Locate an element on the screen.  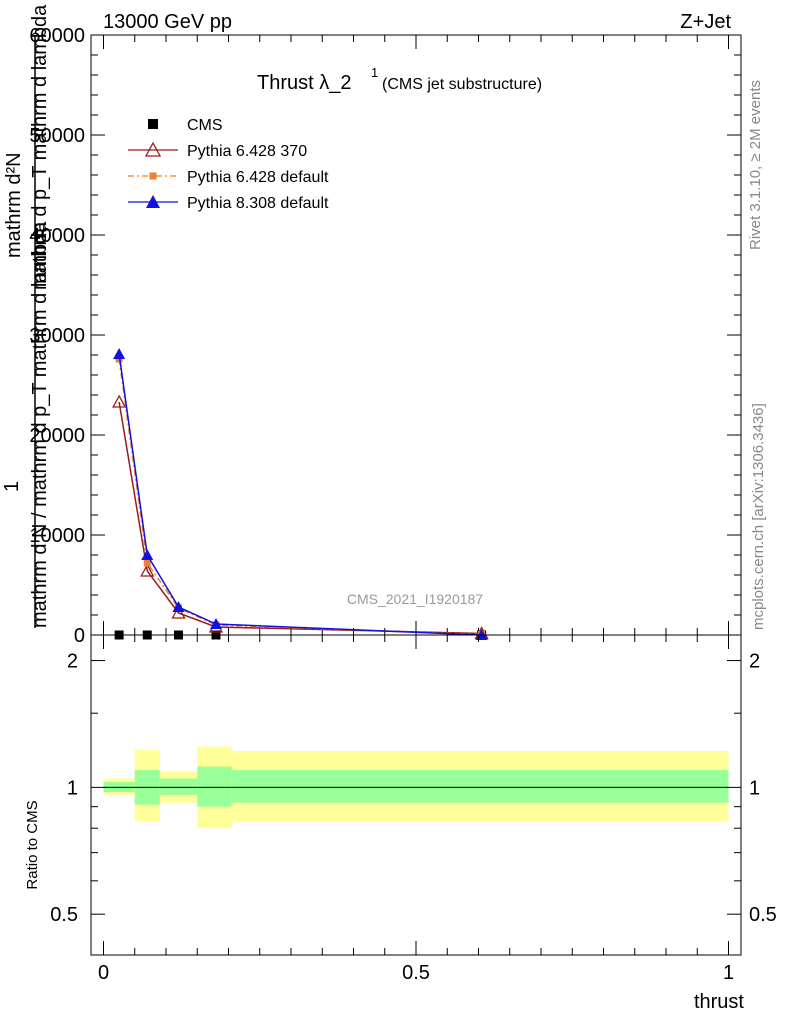
legend-label: Pythia 8.308 default is located at coordinates (258, 203).